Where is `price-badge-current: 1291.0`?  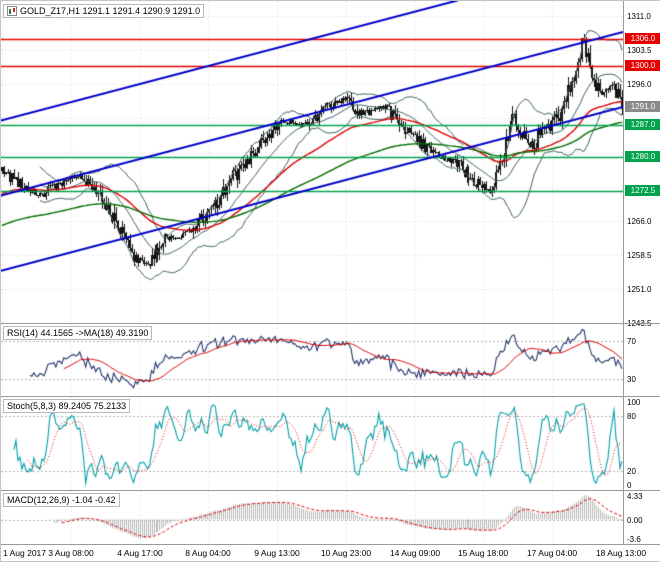
price-badge-current: 1291.0 is located at coordinates (642, 106).